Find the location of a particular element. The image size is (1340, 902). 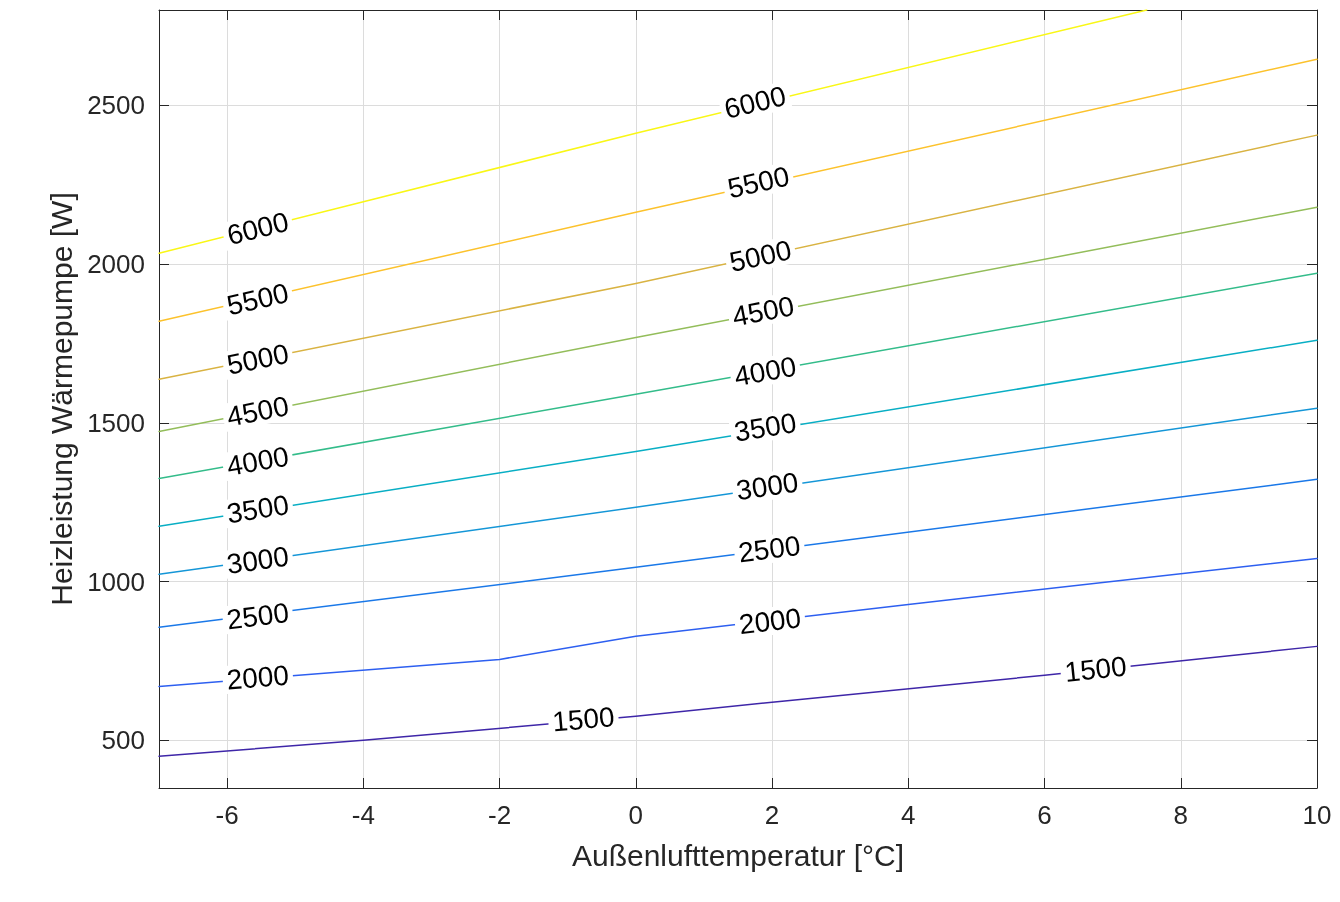

y-tick-label: 1500 is located at coordinates (116, 422).